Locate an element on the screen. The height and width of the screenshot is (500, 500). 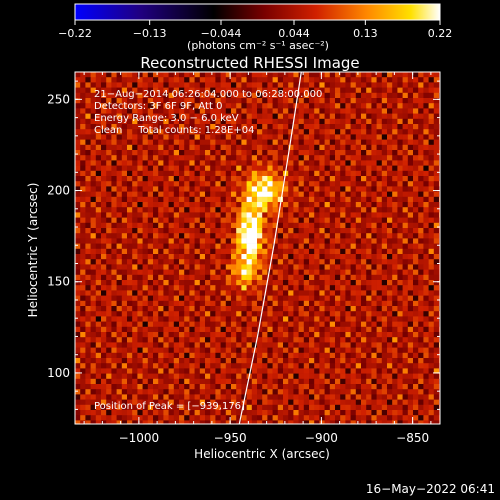
annotation-time-range: 21−Aug−2014 06:26:04.000 to 06:28:00.000 is located at coordinates (208, 94).